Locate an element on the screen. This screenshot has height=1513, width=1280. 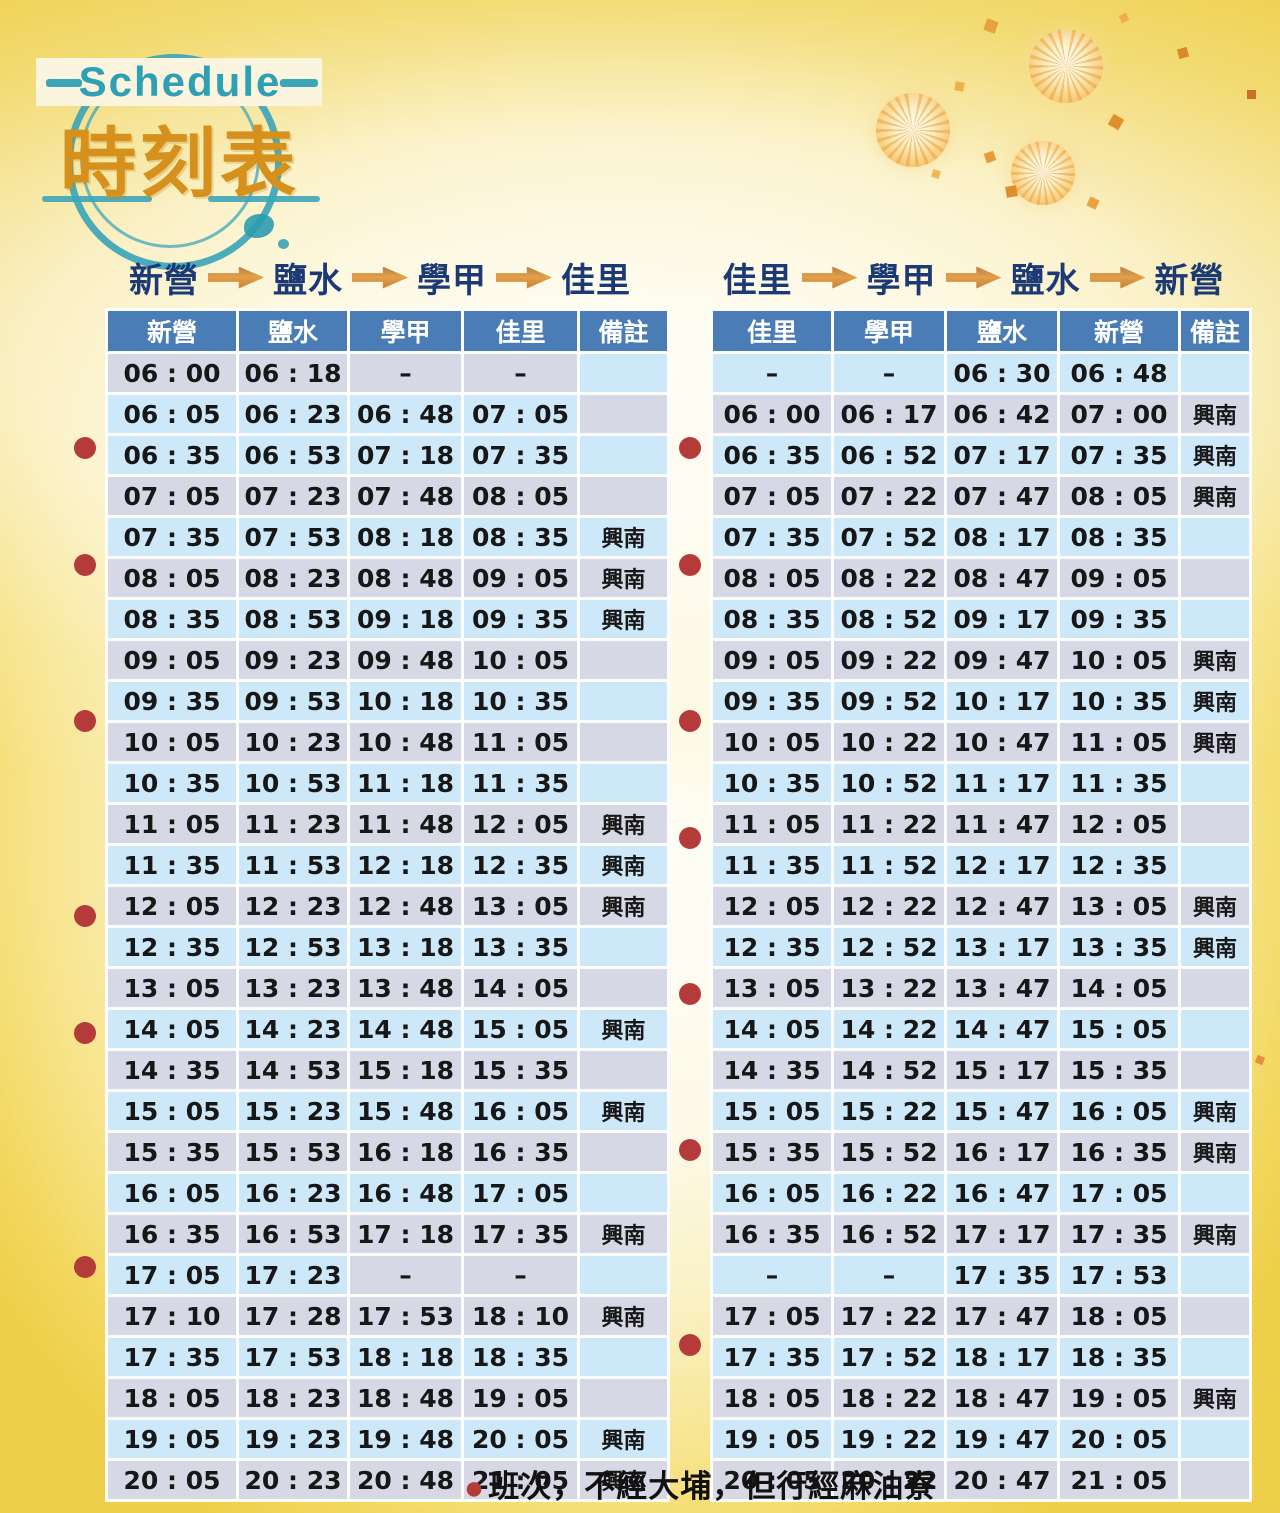
time-cell: 07 : 48 is located at coordinates (405, 496).